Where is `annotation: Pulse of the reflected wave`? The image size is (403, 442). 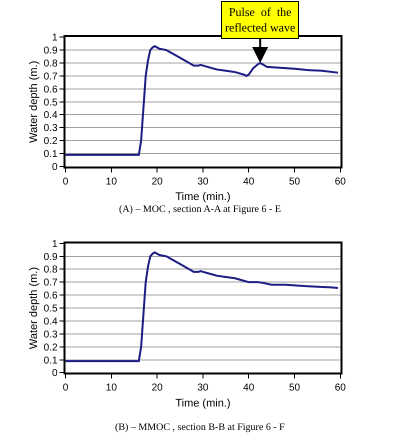 annotation: Pulse of the reflected wave is located at coordinates (260, 20).